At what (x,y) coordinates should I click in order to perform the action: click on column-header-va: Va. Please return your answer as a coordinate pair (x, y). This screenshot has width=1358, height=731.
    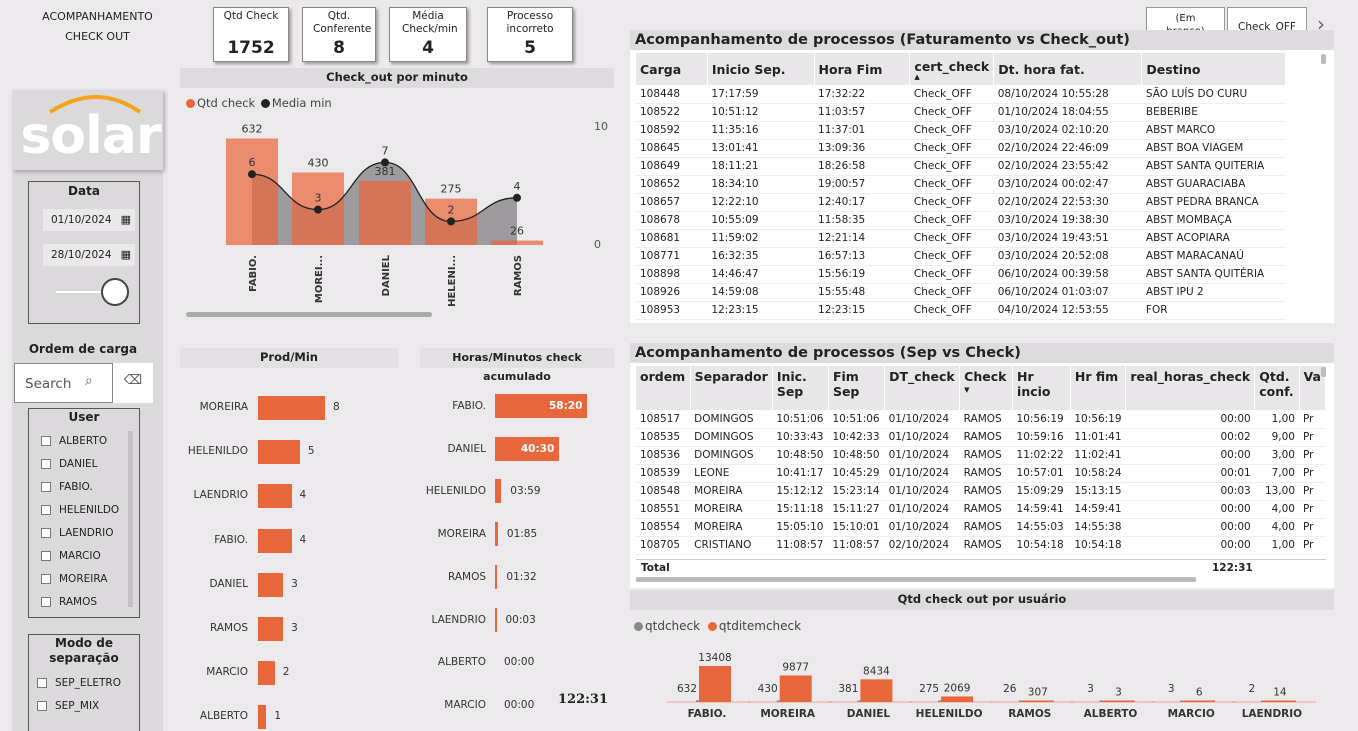
    Looking at the image, I should click on (1312, 388).